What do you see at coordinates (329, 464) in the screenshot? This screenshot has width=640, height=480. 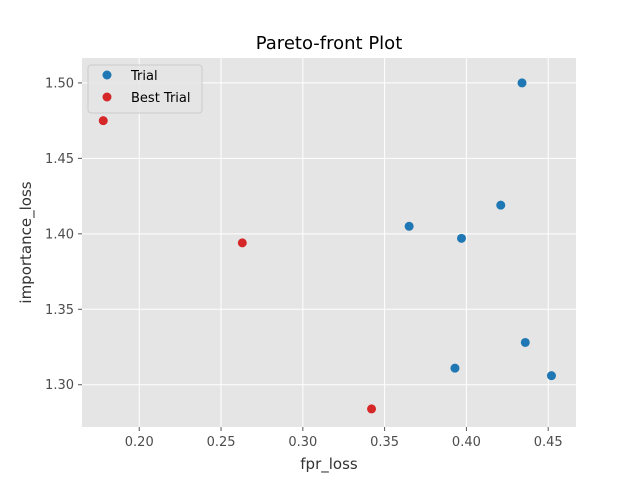 I see `x-axis-label: fpr_loss` at bounding box center [329, 464].